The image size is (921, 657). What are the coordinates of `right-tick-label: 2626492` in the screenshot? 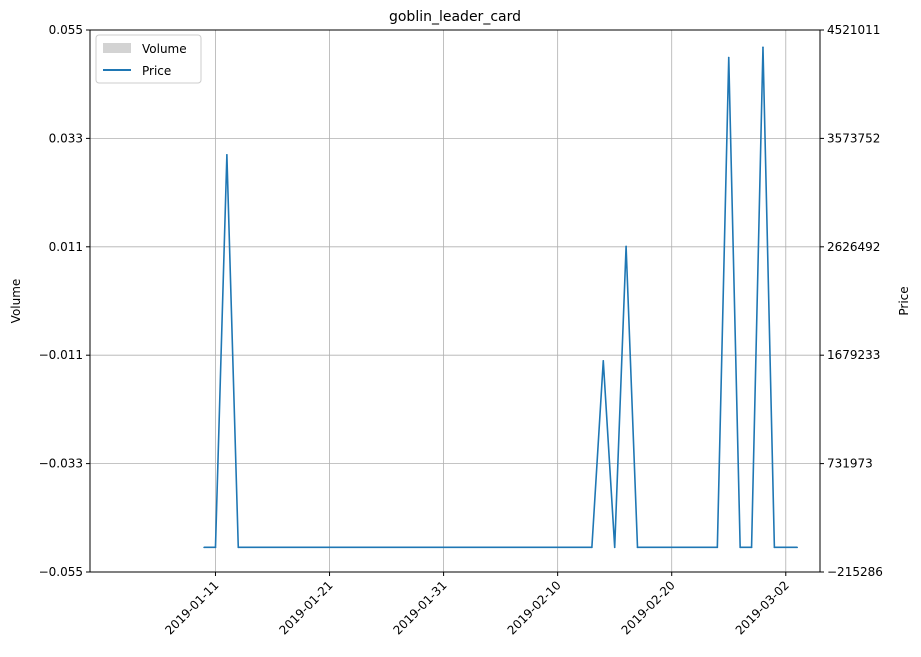 It's located at (853, 247).